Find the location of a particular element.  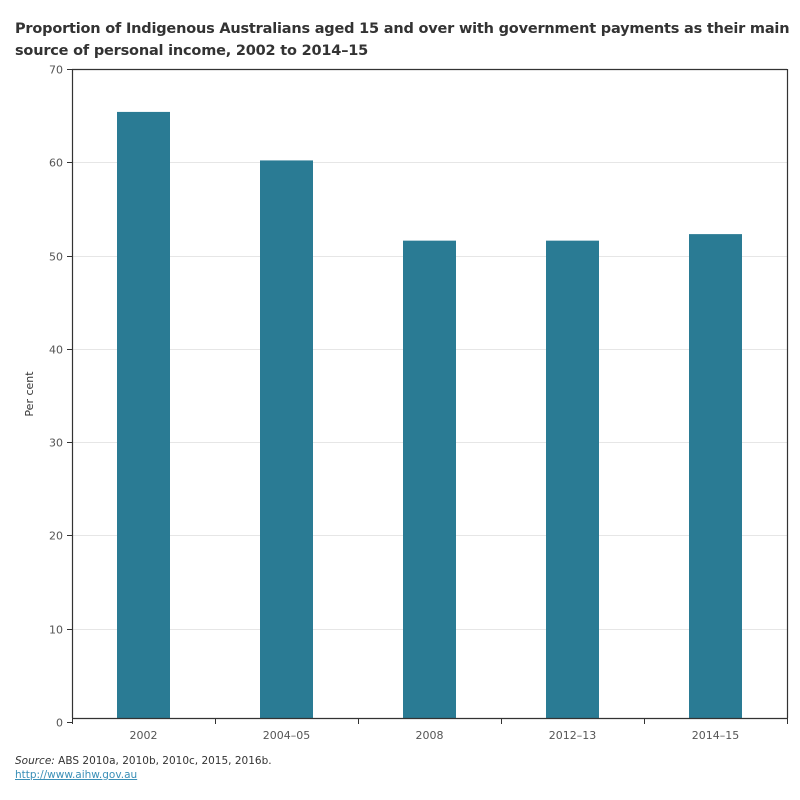

source-text: ABS 2010a, 2010b, 2010c, 2015, 2016b. is located at coordinates (163, 761).